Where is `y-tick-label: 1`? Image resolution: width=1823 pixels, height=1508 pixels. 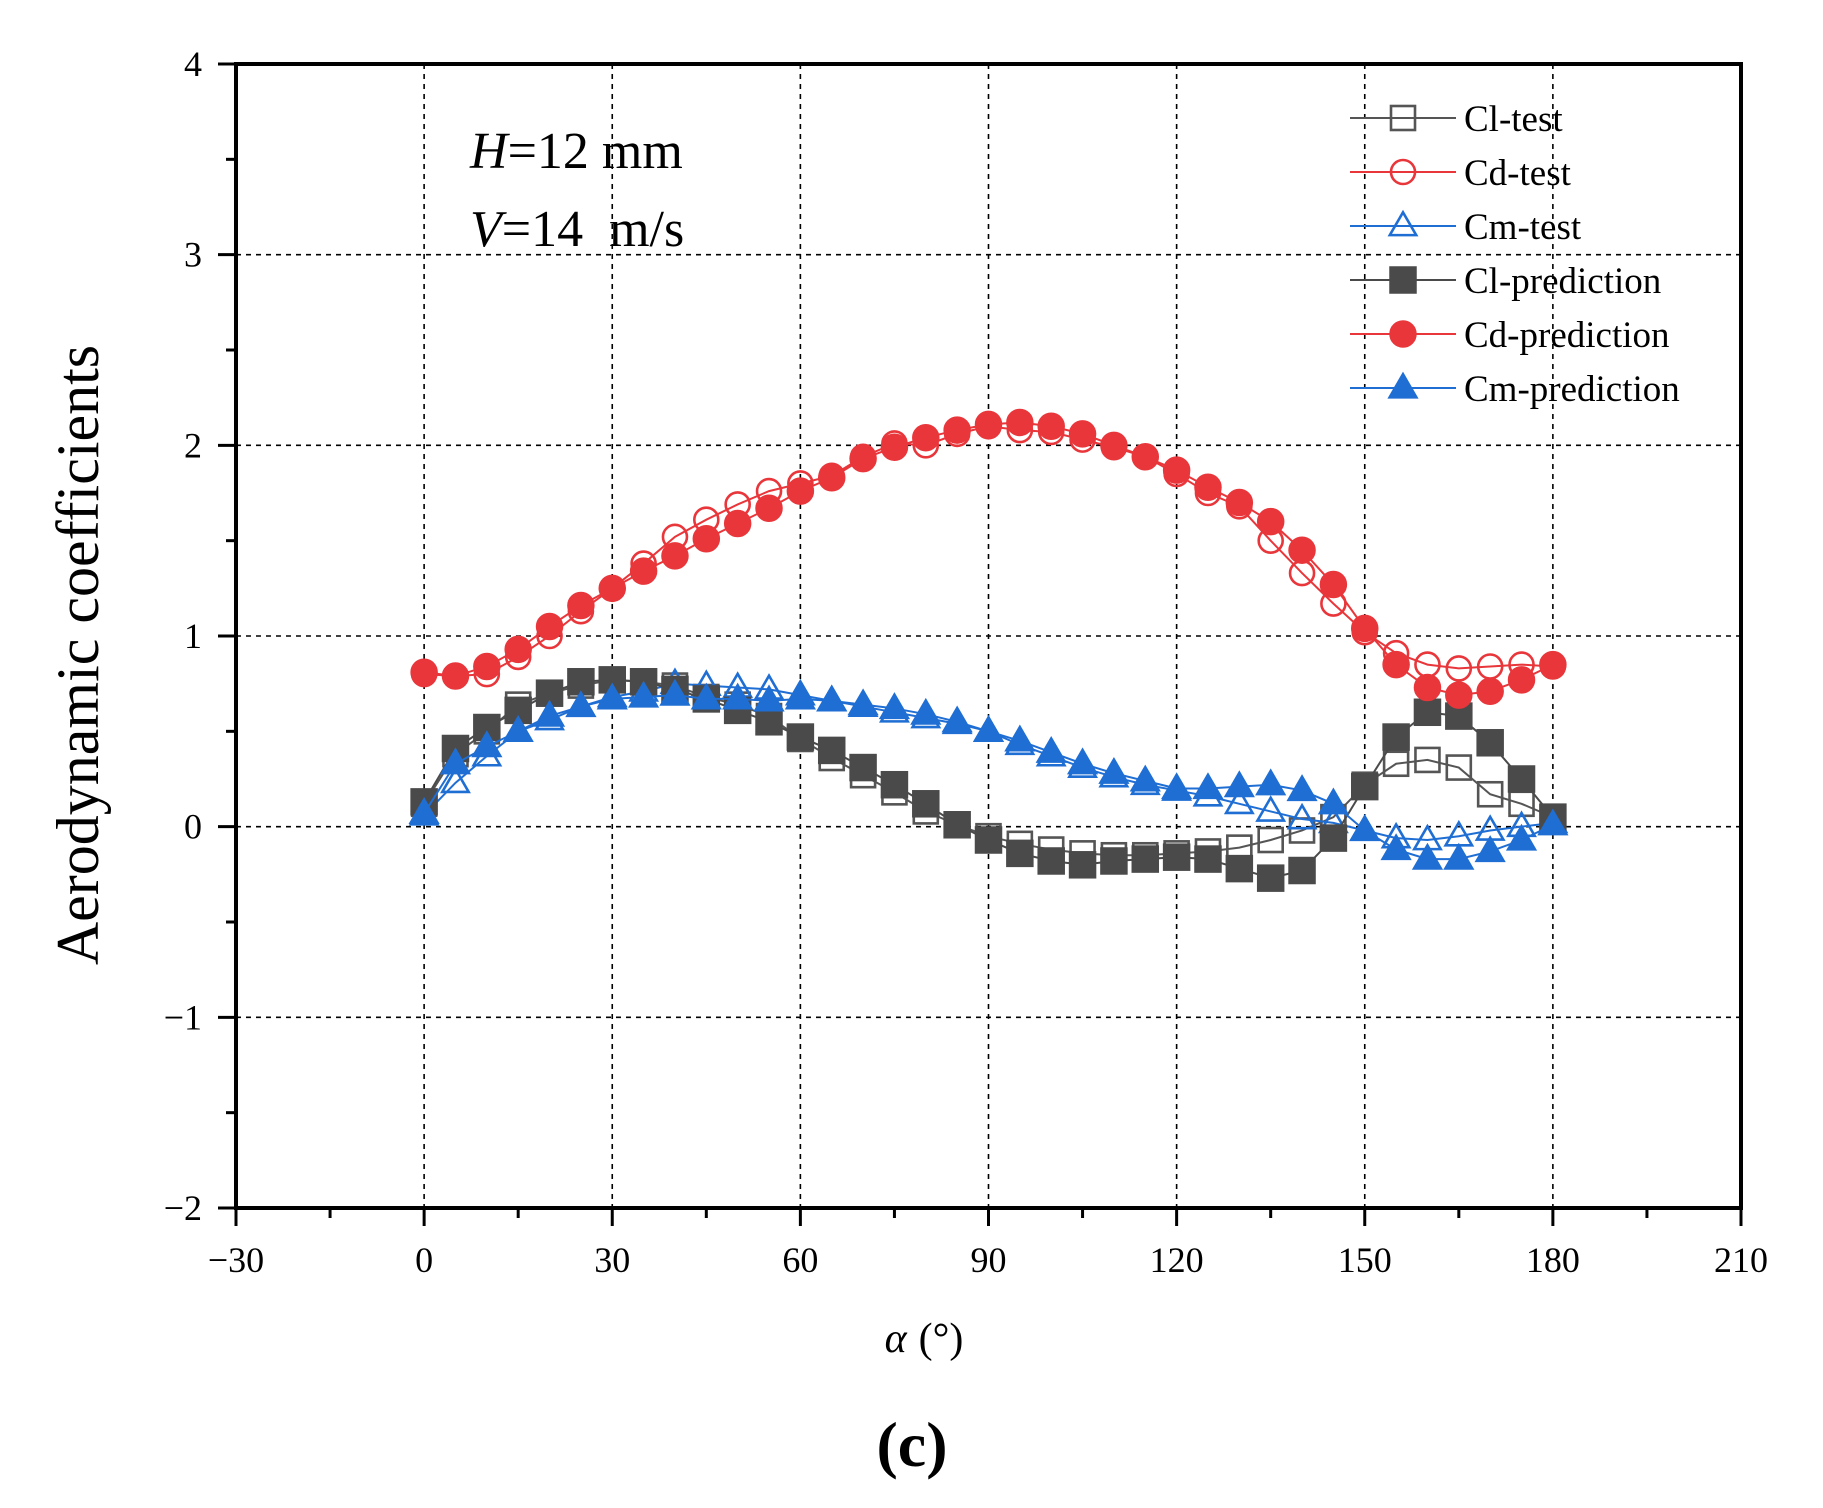 y-tick-label: 1 is located at coordinates (193, 636).